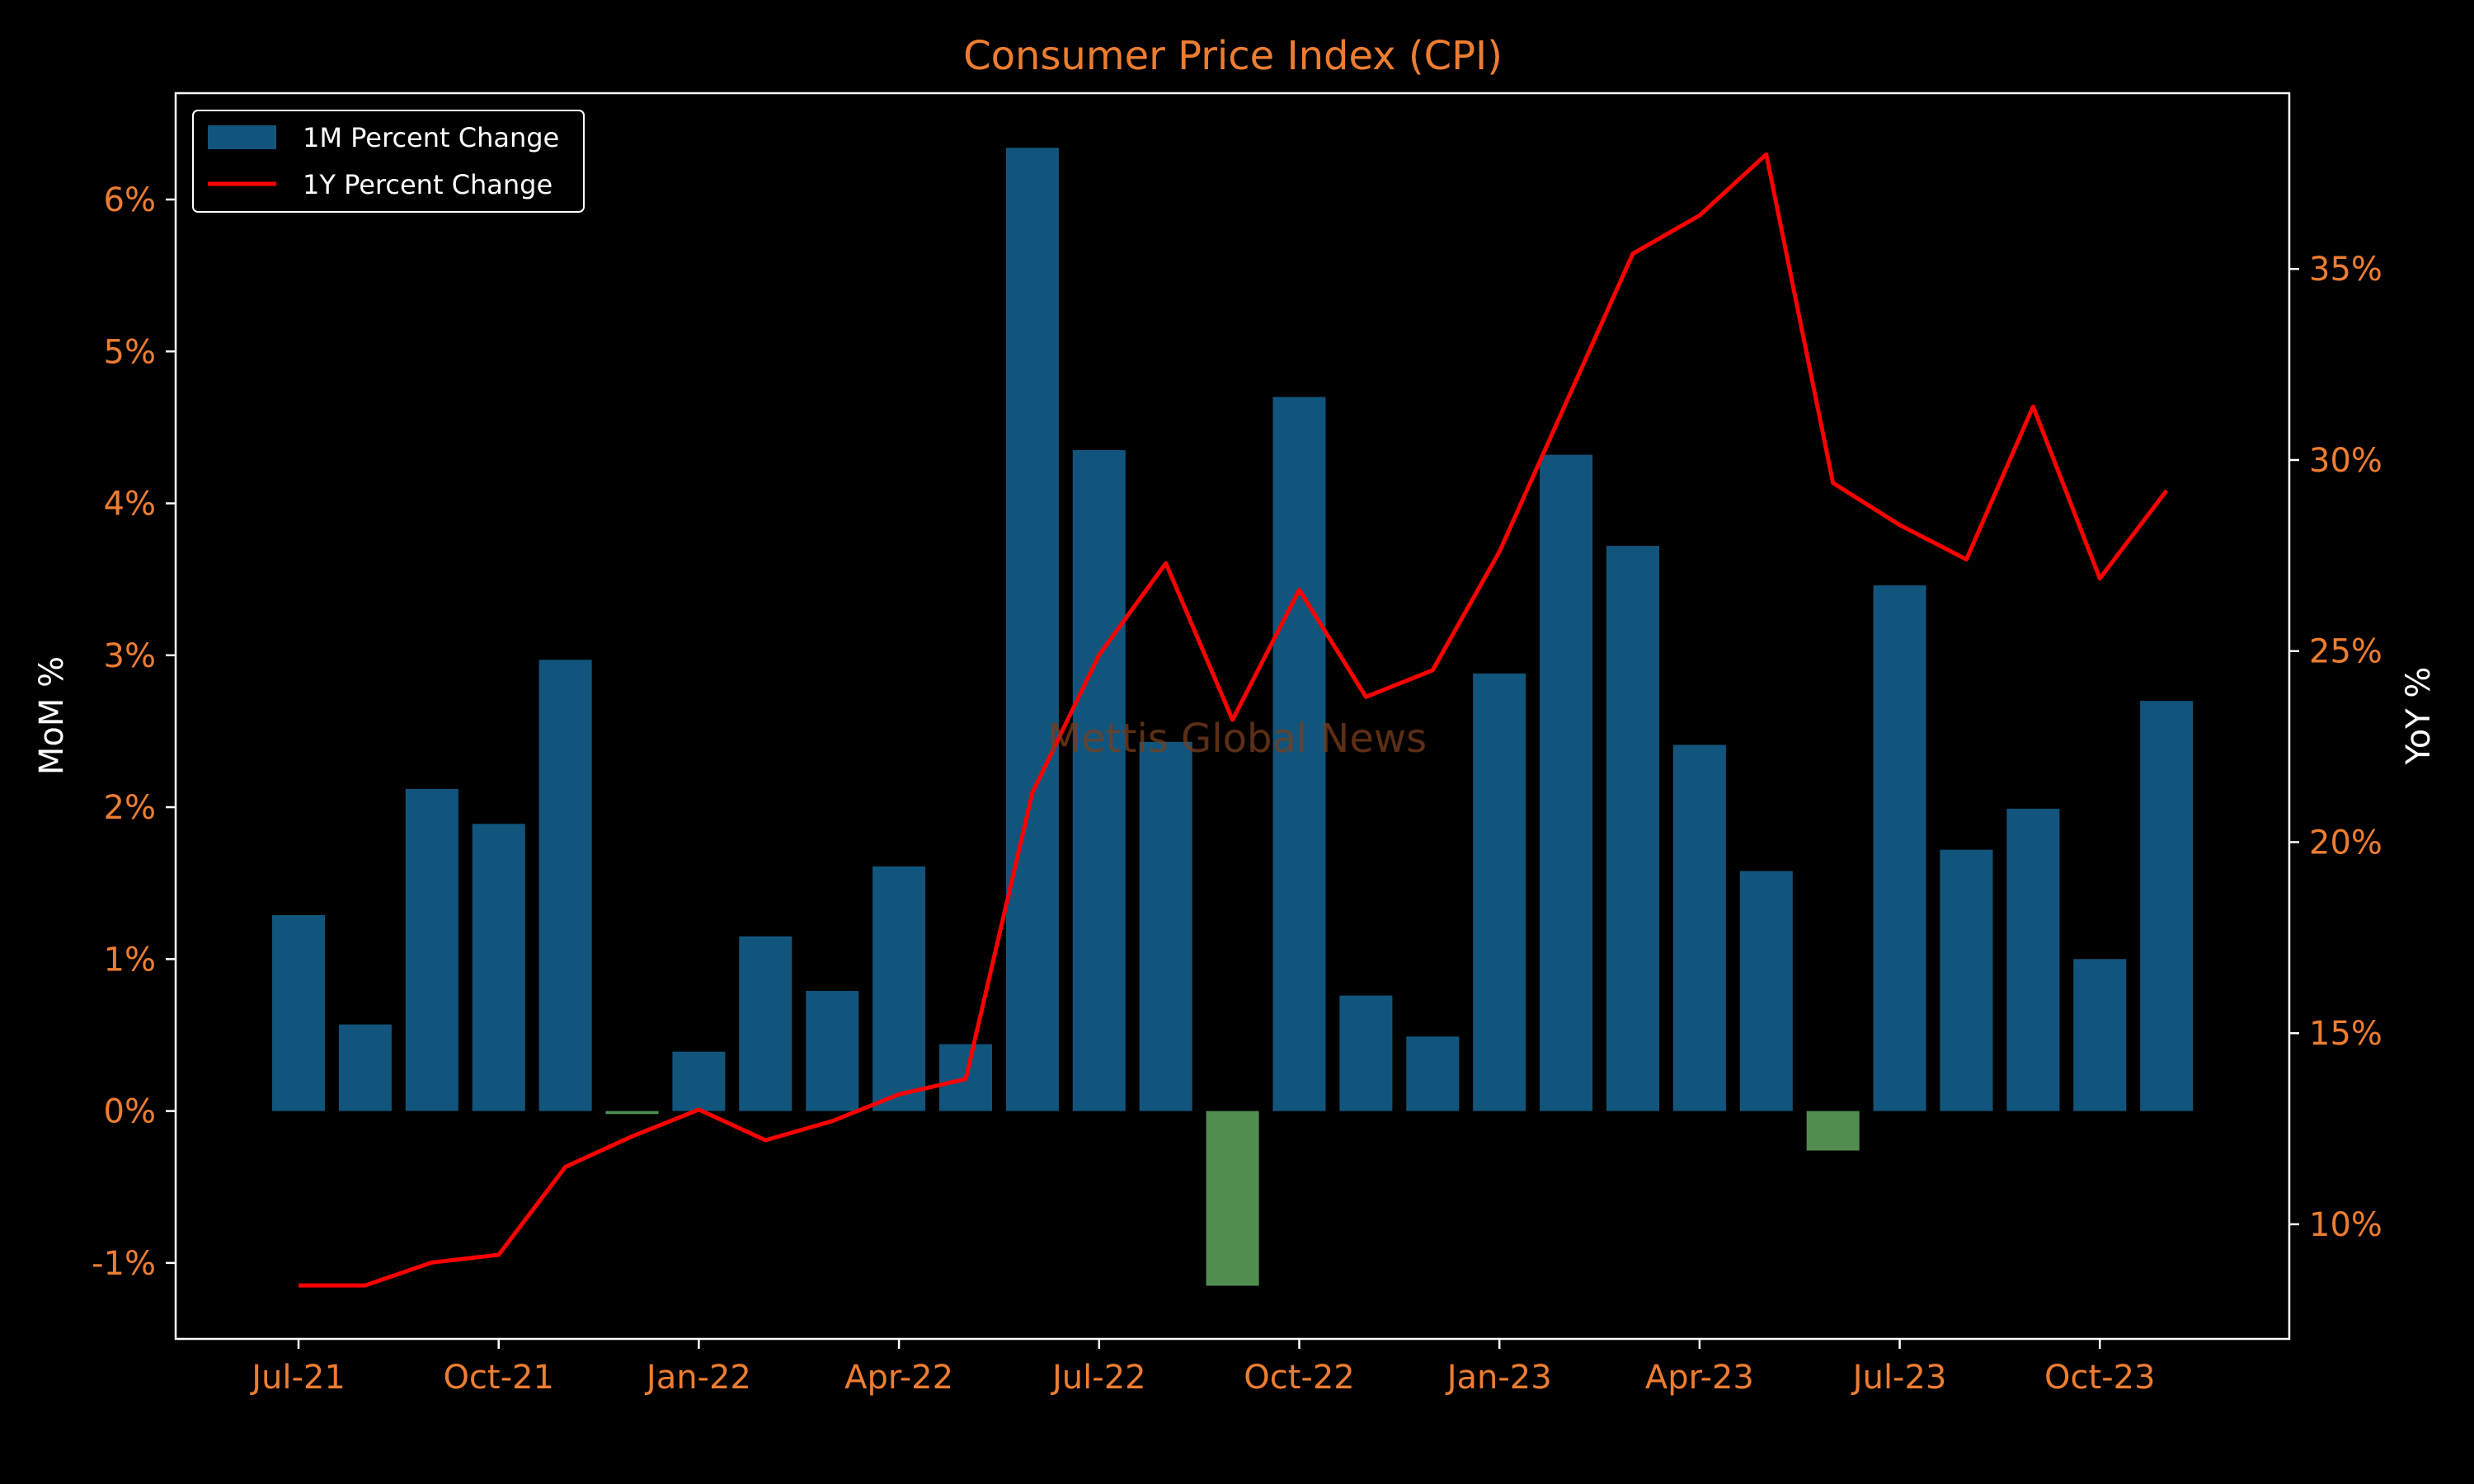  Describe the element at coordinates (2335, 747) in the screenshot. I see `right-y-axis: 10% 15% 20% 25% 30% 35%` at that location.